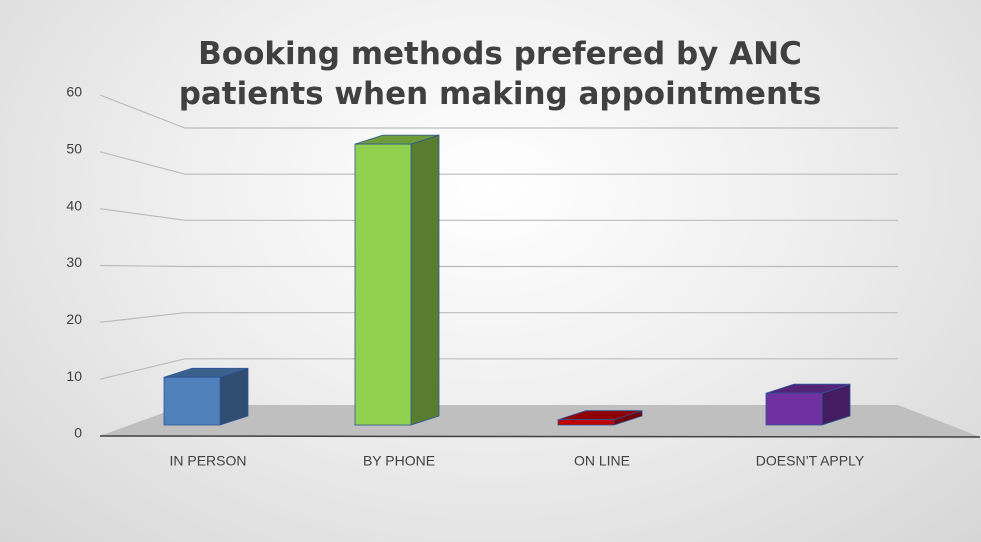 Image resolution: width=981 pixels, height=542 pixels. What do you see at coordinates (74, 149) in the screenshot?
I see `y-tick-label: 50` at bounding box center [74, 149].